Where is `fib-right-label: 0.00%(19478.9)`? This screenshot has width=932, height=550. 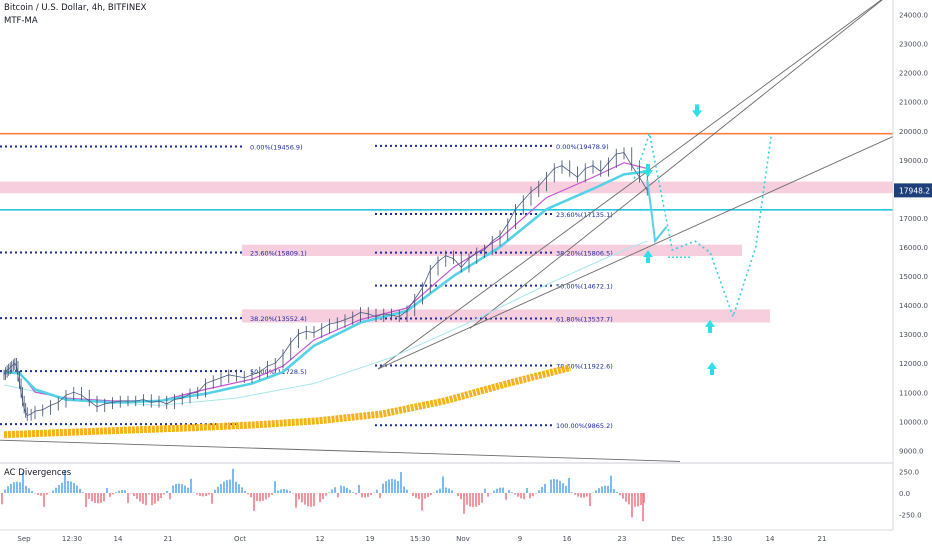
fib-right-label: 0.00%(19478.9) is located at coordinates (582, 147).